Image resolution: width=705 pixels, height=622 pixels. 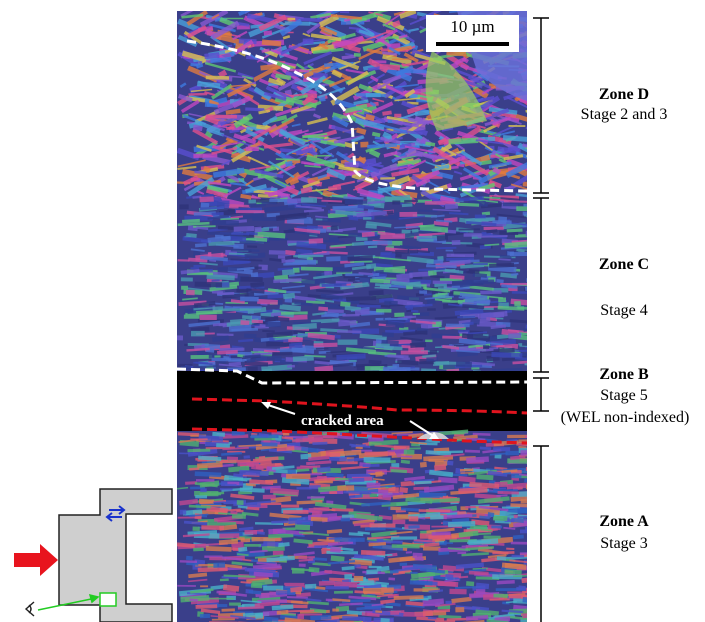 What do you see at coordinates (624, 543) in the screenshot?
I see `zone-a-stage: Stage 3` at bounding box center [624, 543].